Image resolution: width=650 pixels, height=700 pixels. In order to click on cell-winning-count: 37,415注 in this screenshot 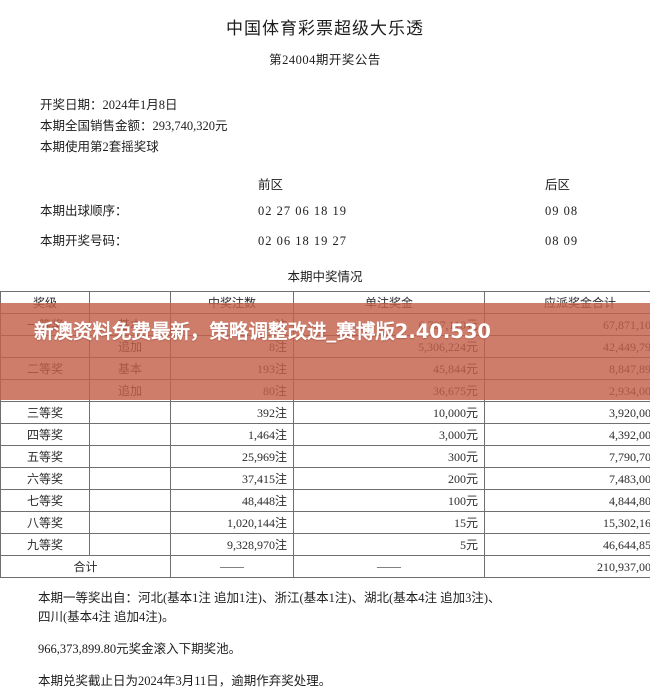, I will do `click(232, 478)`.